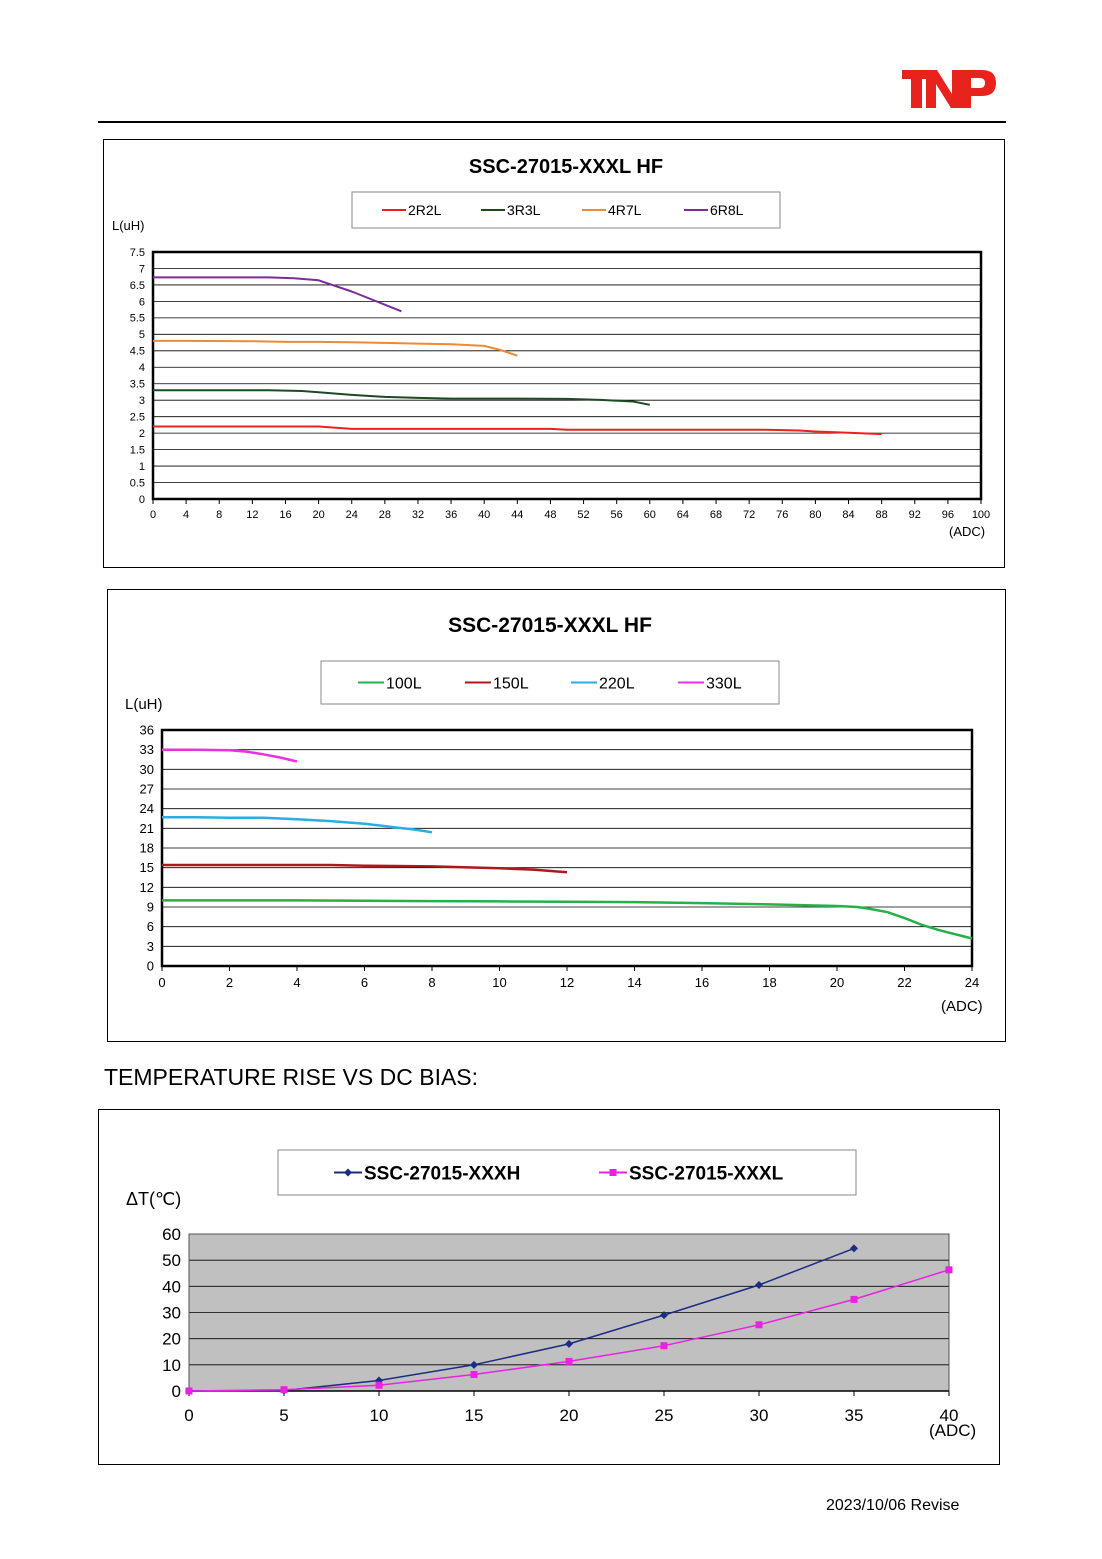  What do you see at coordinates (583, 515) in the screenshot?
I see `x-tick-label: 52` at bounding box center [583, 515].